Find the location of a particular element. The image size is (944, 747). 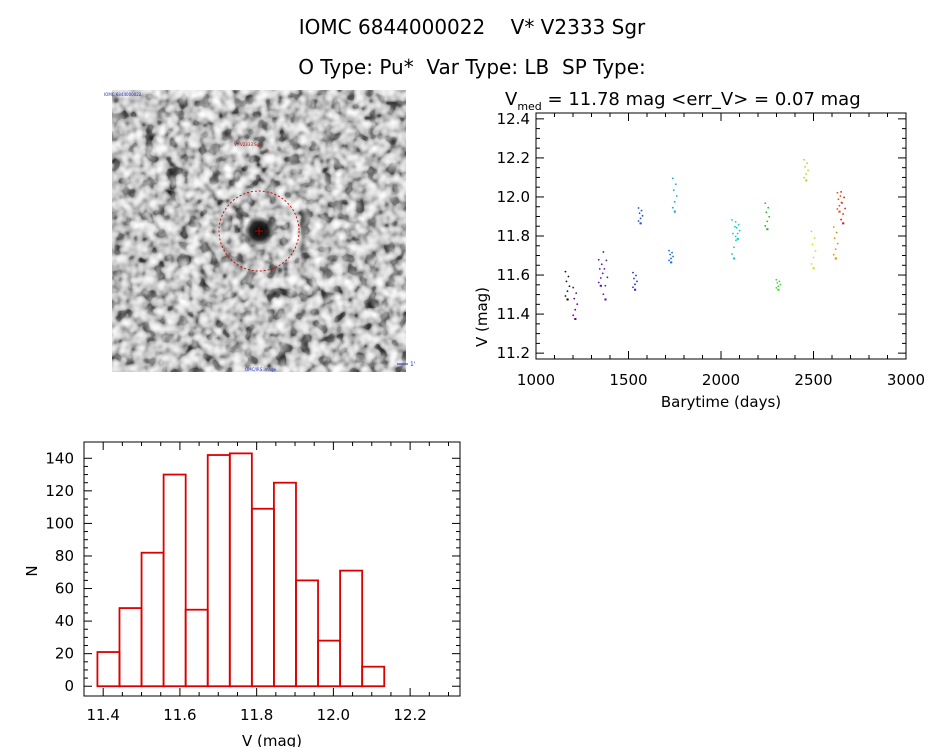

hist-y-tick-label: 140 is located at coordinates (59, 458).